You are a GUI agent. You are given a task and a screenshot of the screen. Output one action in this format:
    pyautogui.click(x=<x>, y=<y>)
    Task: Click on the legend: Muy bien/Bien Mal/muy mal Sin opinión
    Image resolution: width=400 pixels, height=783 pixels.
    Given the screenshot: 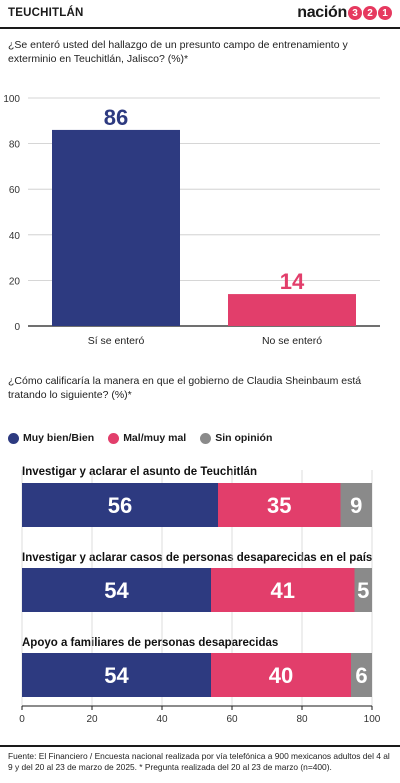 What is the action you would take?
    pyautogui.click(x=147, y=438)
    